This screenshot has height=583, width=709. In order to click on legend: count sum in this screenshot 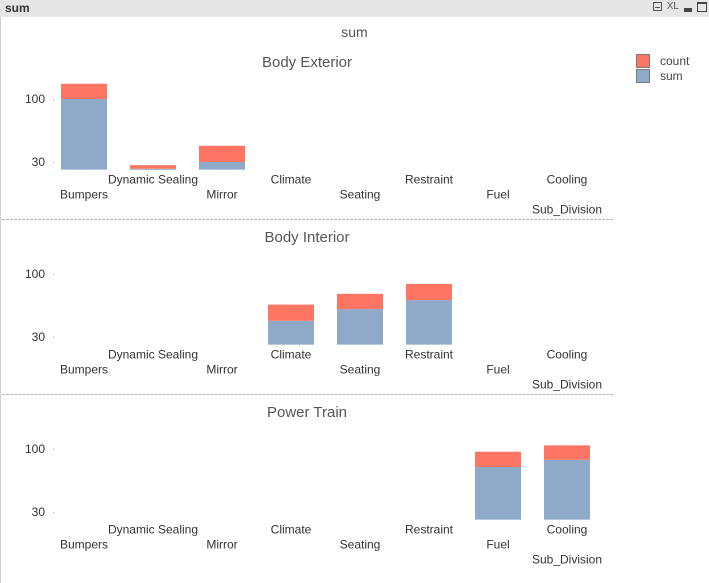, I will do `click(662, 68)`.